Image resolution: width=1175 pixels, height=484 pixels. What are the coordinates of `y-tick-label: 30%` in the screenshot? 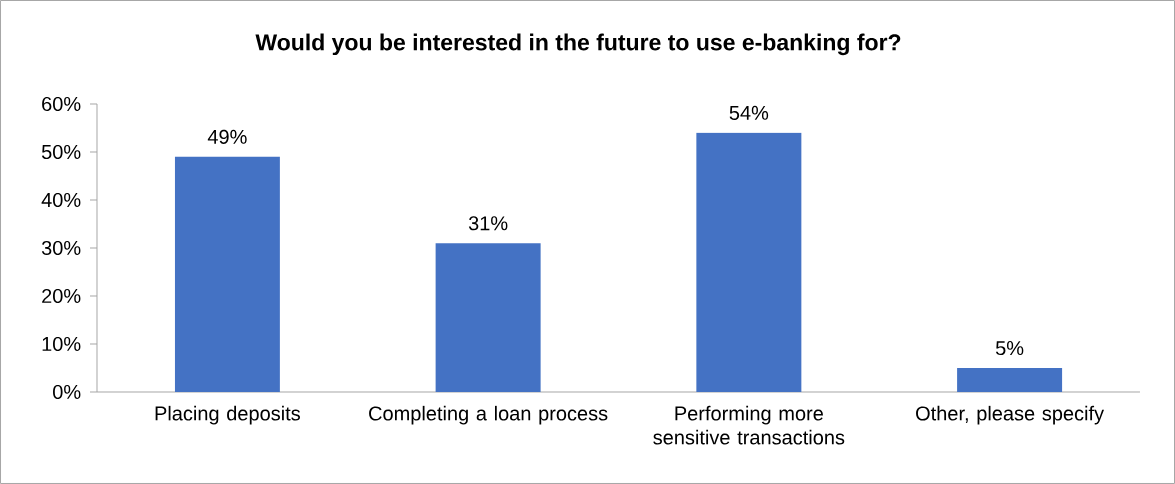 It's located at (61, 248).